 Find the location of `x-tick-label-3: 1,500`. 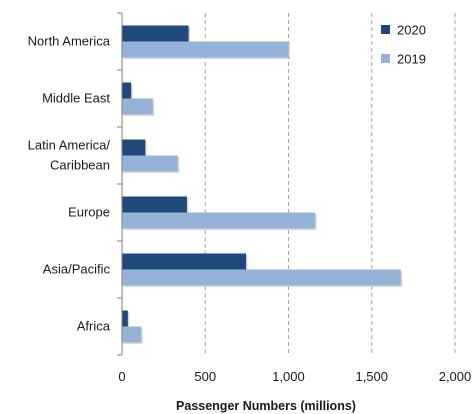

x-tick-label-3: 1,500 is located at coordinates (371, 376).